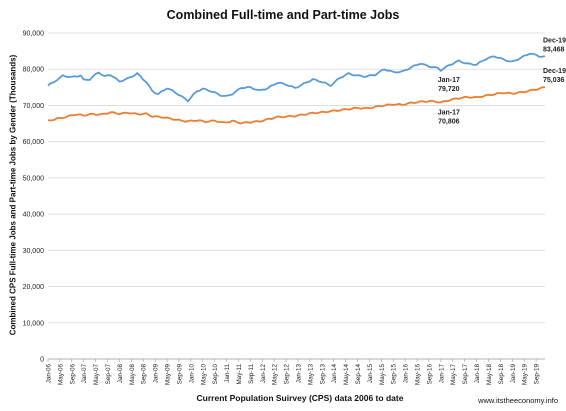  What do you see at coordinates (554, 50) in the screenshot?
I see `data-label-value: 83,468` at bounding box center [554, 50].